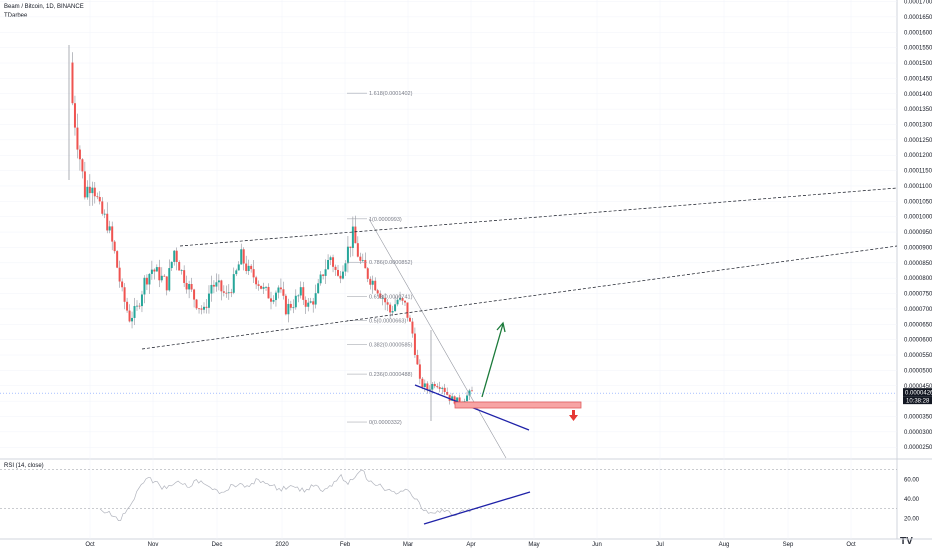 The width and height of the screenshot is (932, 550). I want to click on author-name: TDarbee, so click(16, 16).